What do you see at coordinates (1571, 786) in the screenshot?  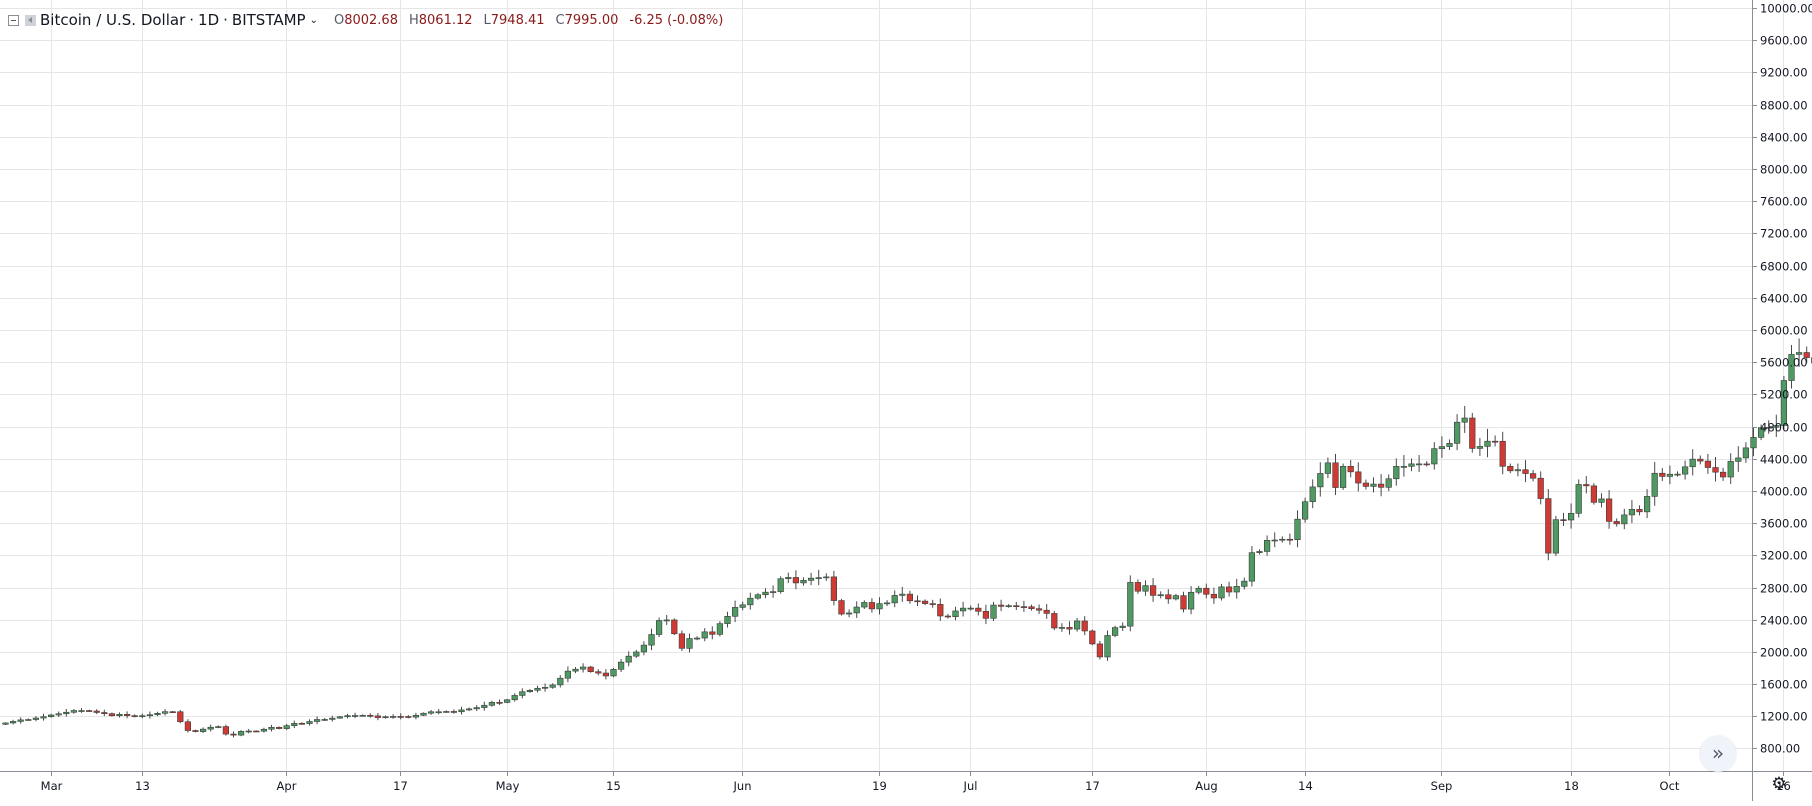 I see `x-tick-label: 18` at bounding box center [1571, 786].